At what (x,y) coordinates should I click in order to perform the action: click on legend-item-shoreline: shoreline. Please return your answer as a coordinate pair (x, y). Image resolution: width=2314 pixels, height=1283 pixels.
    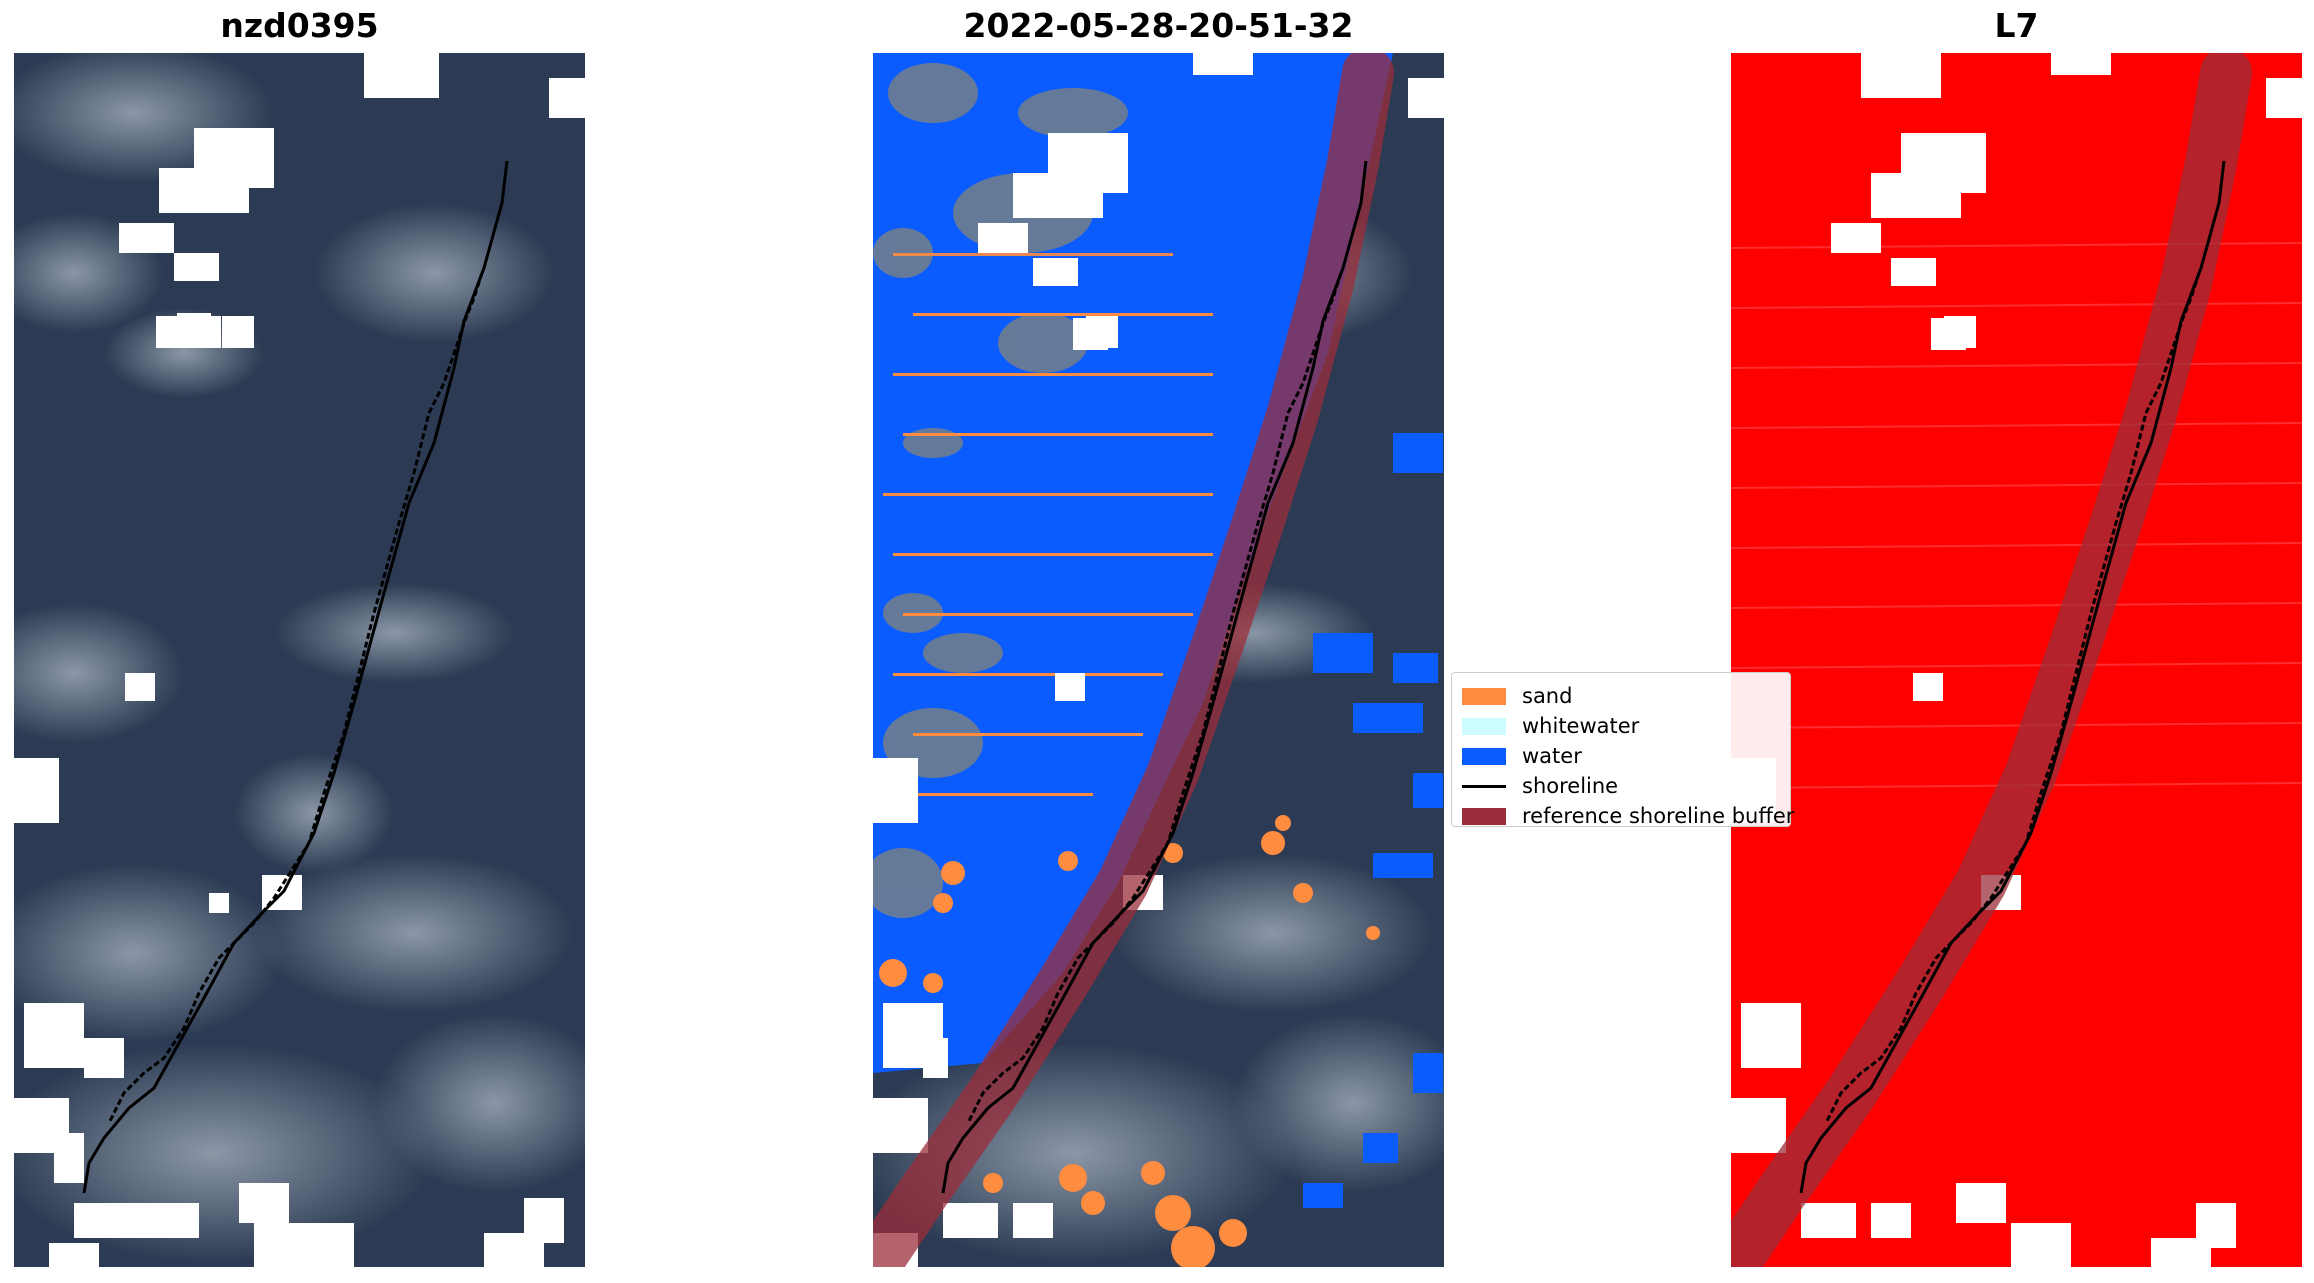
    Looking at the image, I should click on (1540, 786).